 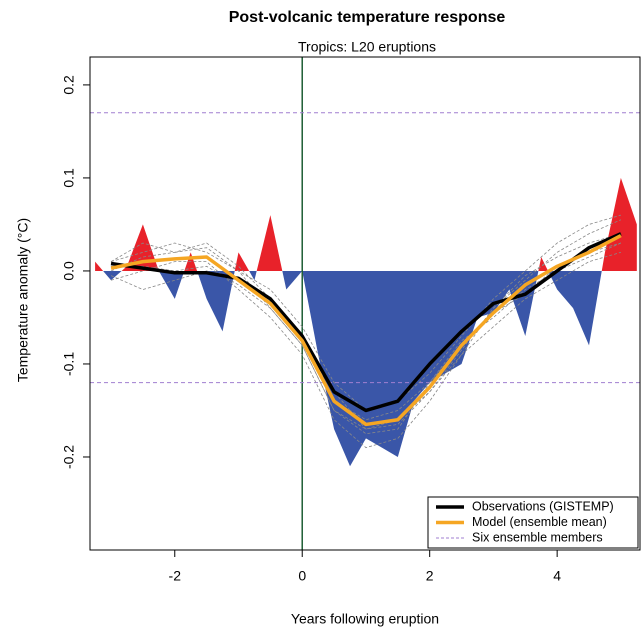 What do you see at coordinates (69, 457) in the screenshot?
I see `y-tick-label: -0.2` at bounding box center [69, 457].